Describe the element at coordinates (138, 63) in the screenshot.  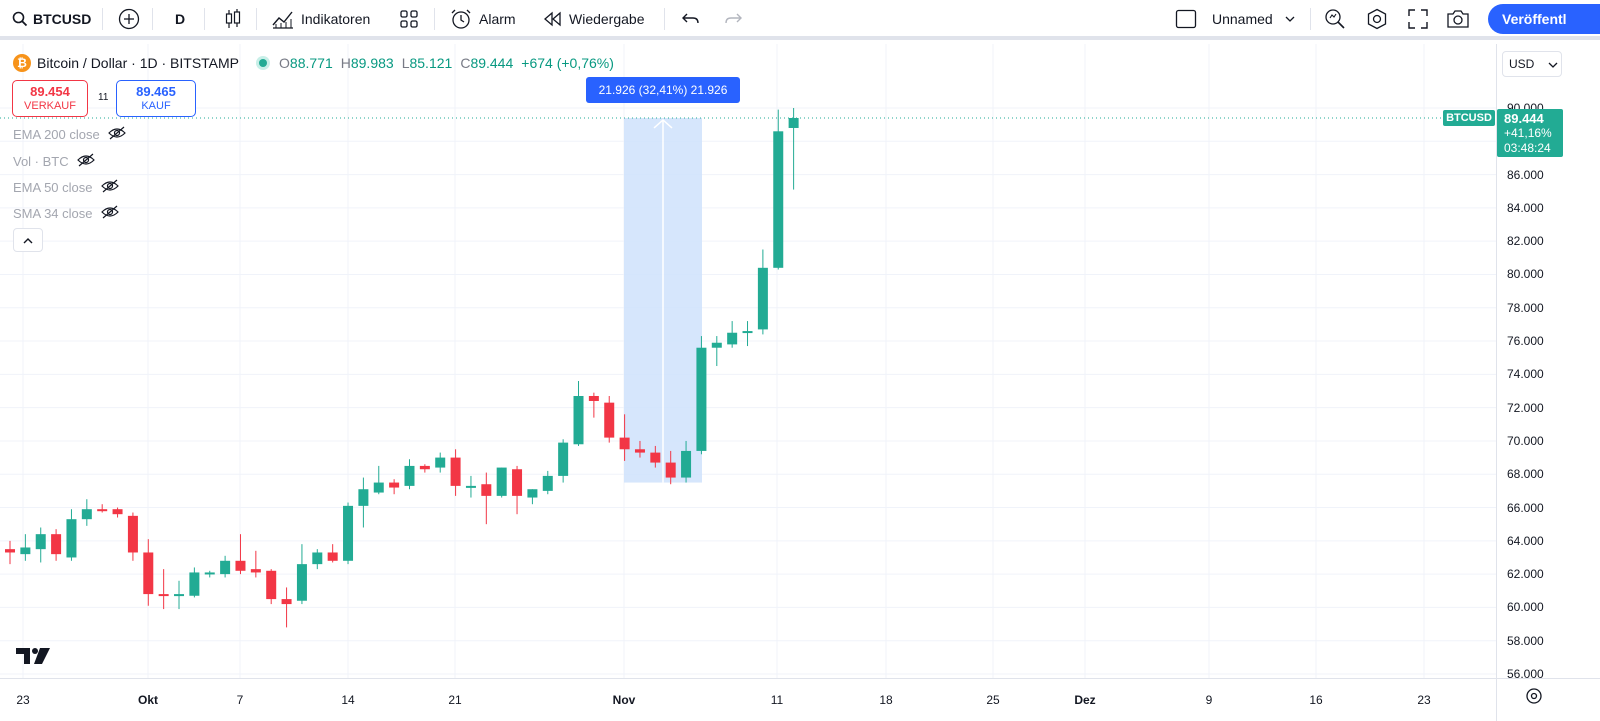
I see `symbol-title: Bitcoin / Dollar · 1D · BITSTAMP` at that location.